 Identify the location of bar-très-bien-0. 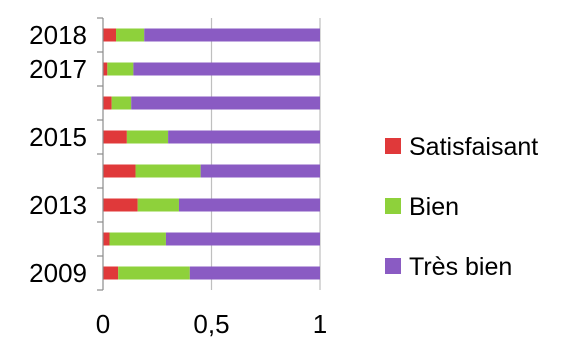
(232, 35).